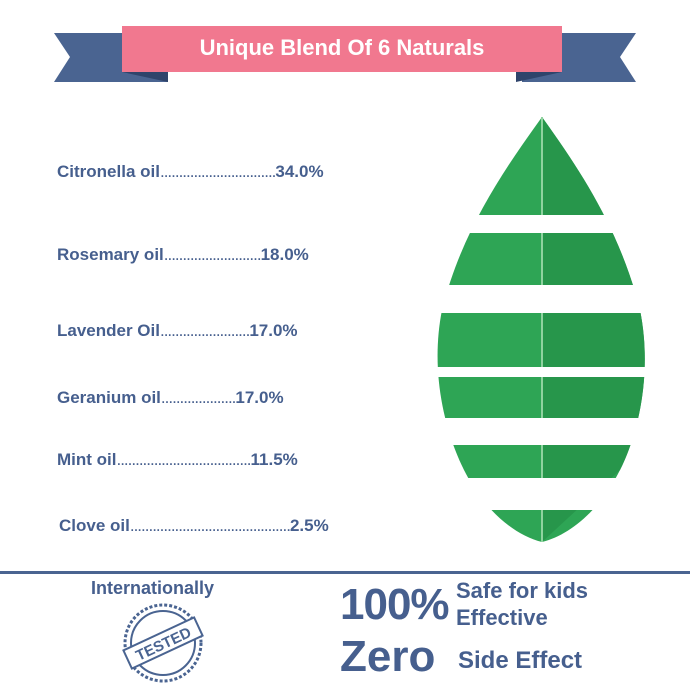 Image resolution: width=690 pixels, height=700 pixels. I want to click on ingredient-row: Geranium oil....................17.0%, so click(170, 397).